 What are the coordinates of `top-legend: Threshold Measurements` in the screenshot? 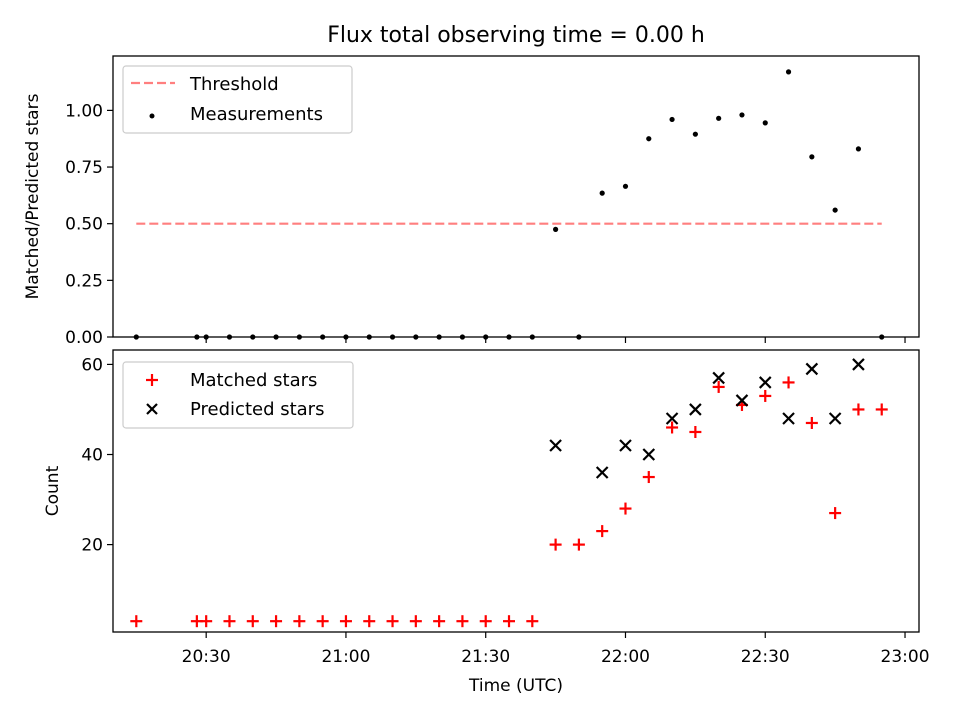 It's located at (237, 99).